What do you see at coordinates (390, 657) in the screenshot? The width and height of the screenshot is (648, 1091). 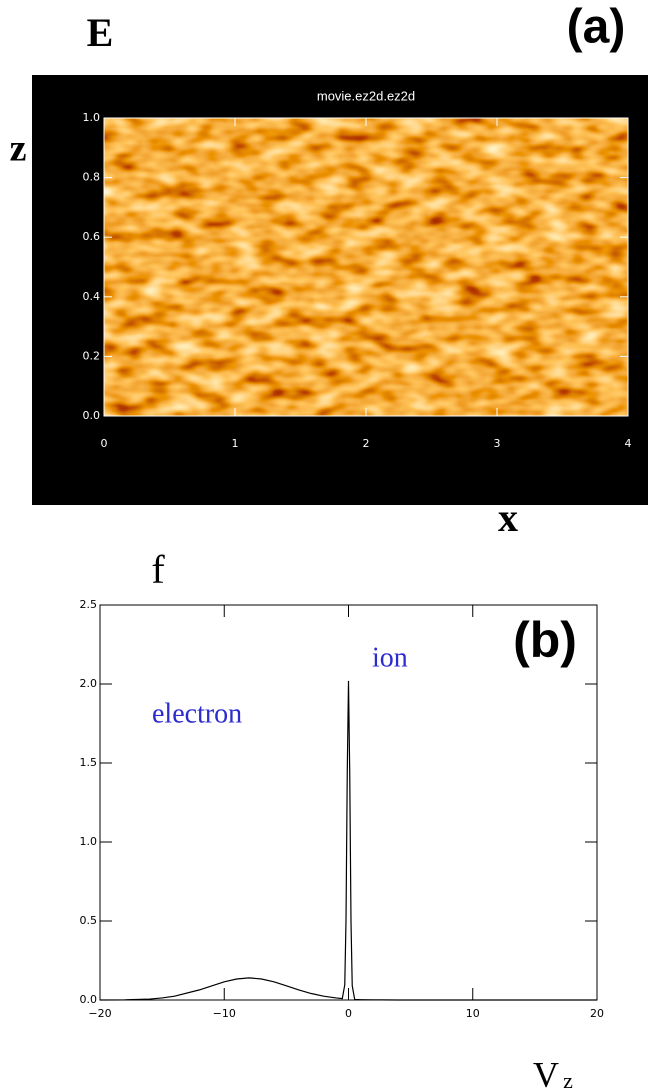 I see `annotation: ion` at bounding box center [390, 657].